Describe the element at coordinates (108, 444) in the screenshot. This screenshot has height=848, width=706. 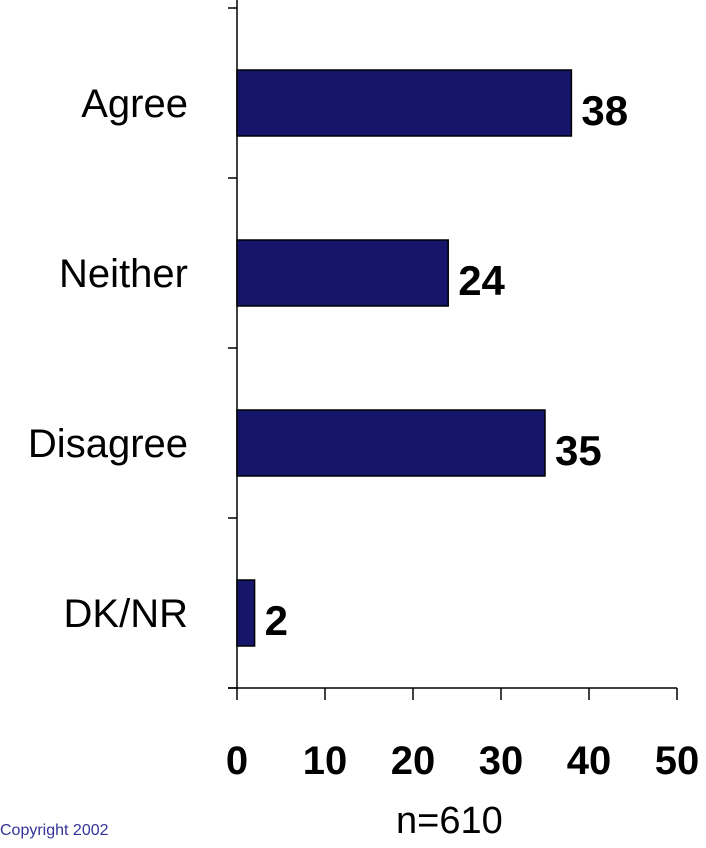
I see `category-label: Disagree` at that location.